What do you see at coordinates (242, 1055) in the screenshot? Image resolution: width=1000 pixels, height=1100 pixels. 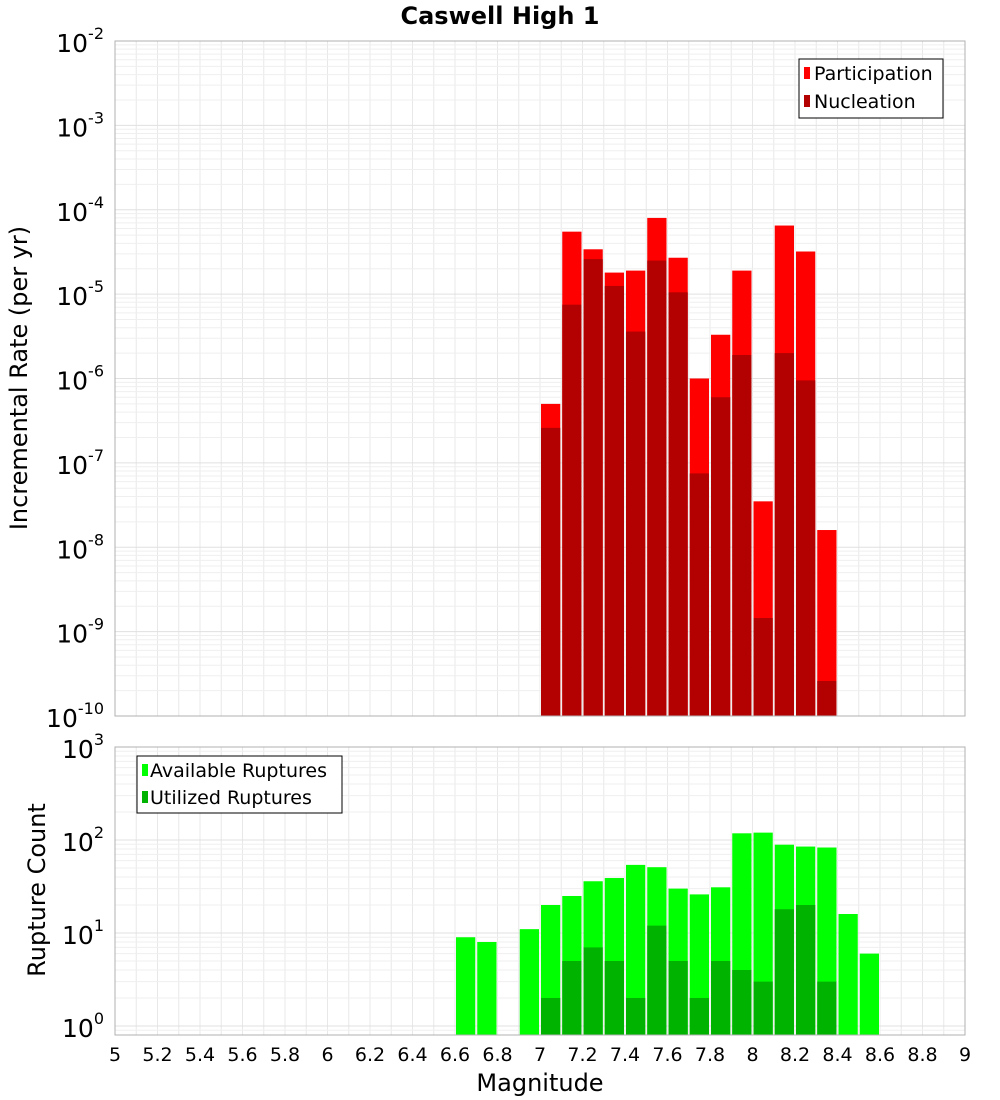 I see `x-tick-label: 5.6` at bounding box center [242, 1055].